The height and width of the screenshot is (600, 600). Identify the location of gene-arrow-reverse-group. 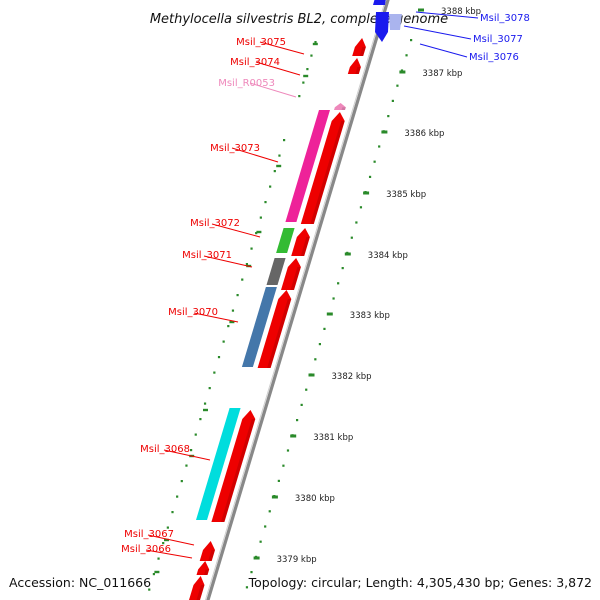
(387, 21).